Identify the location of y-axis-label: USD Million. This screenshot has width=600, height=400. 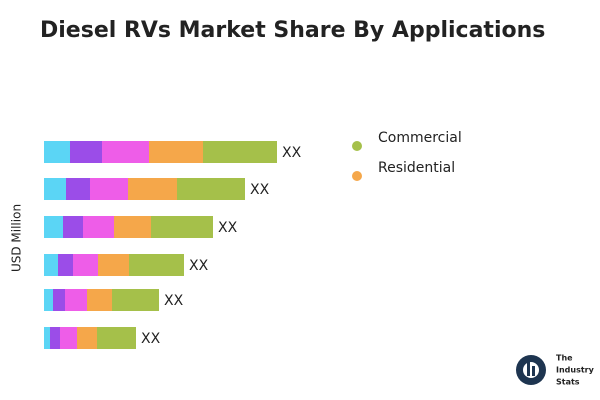
(17, 238).